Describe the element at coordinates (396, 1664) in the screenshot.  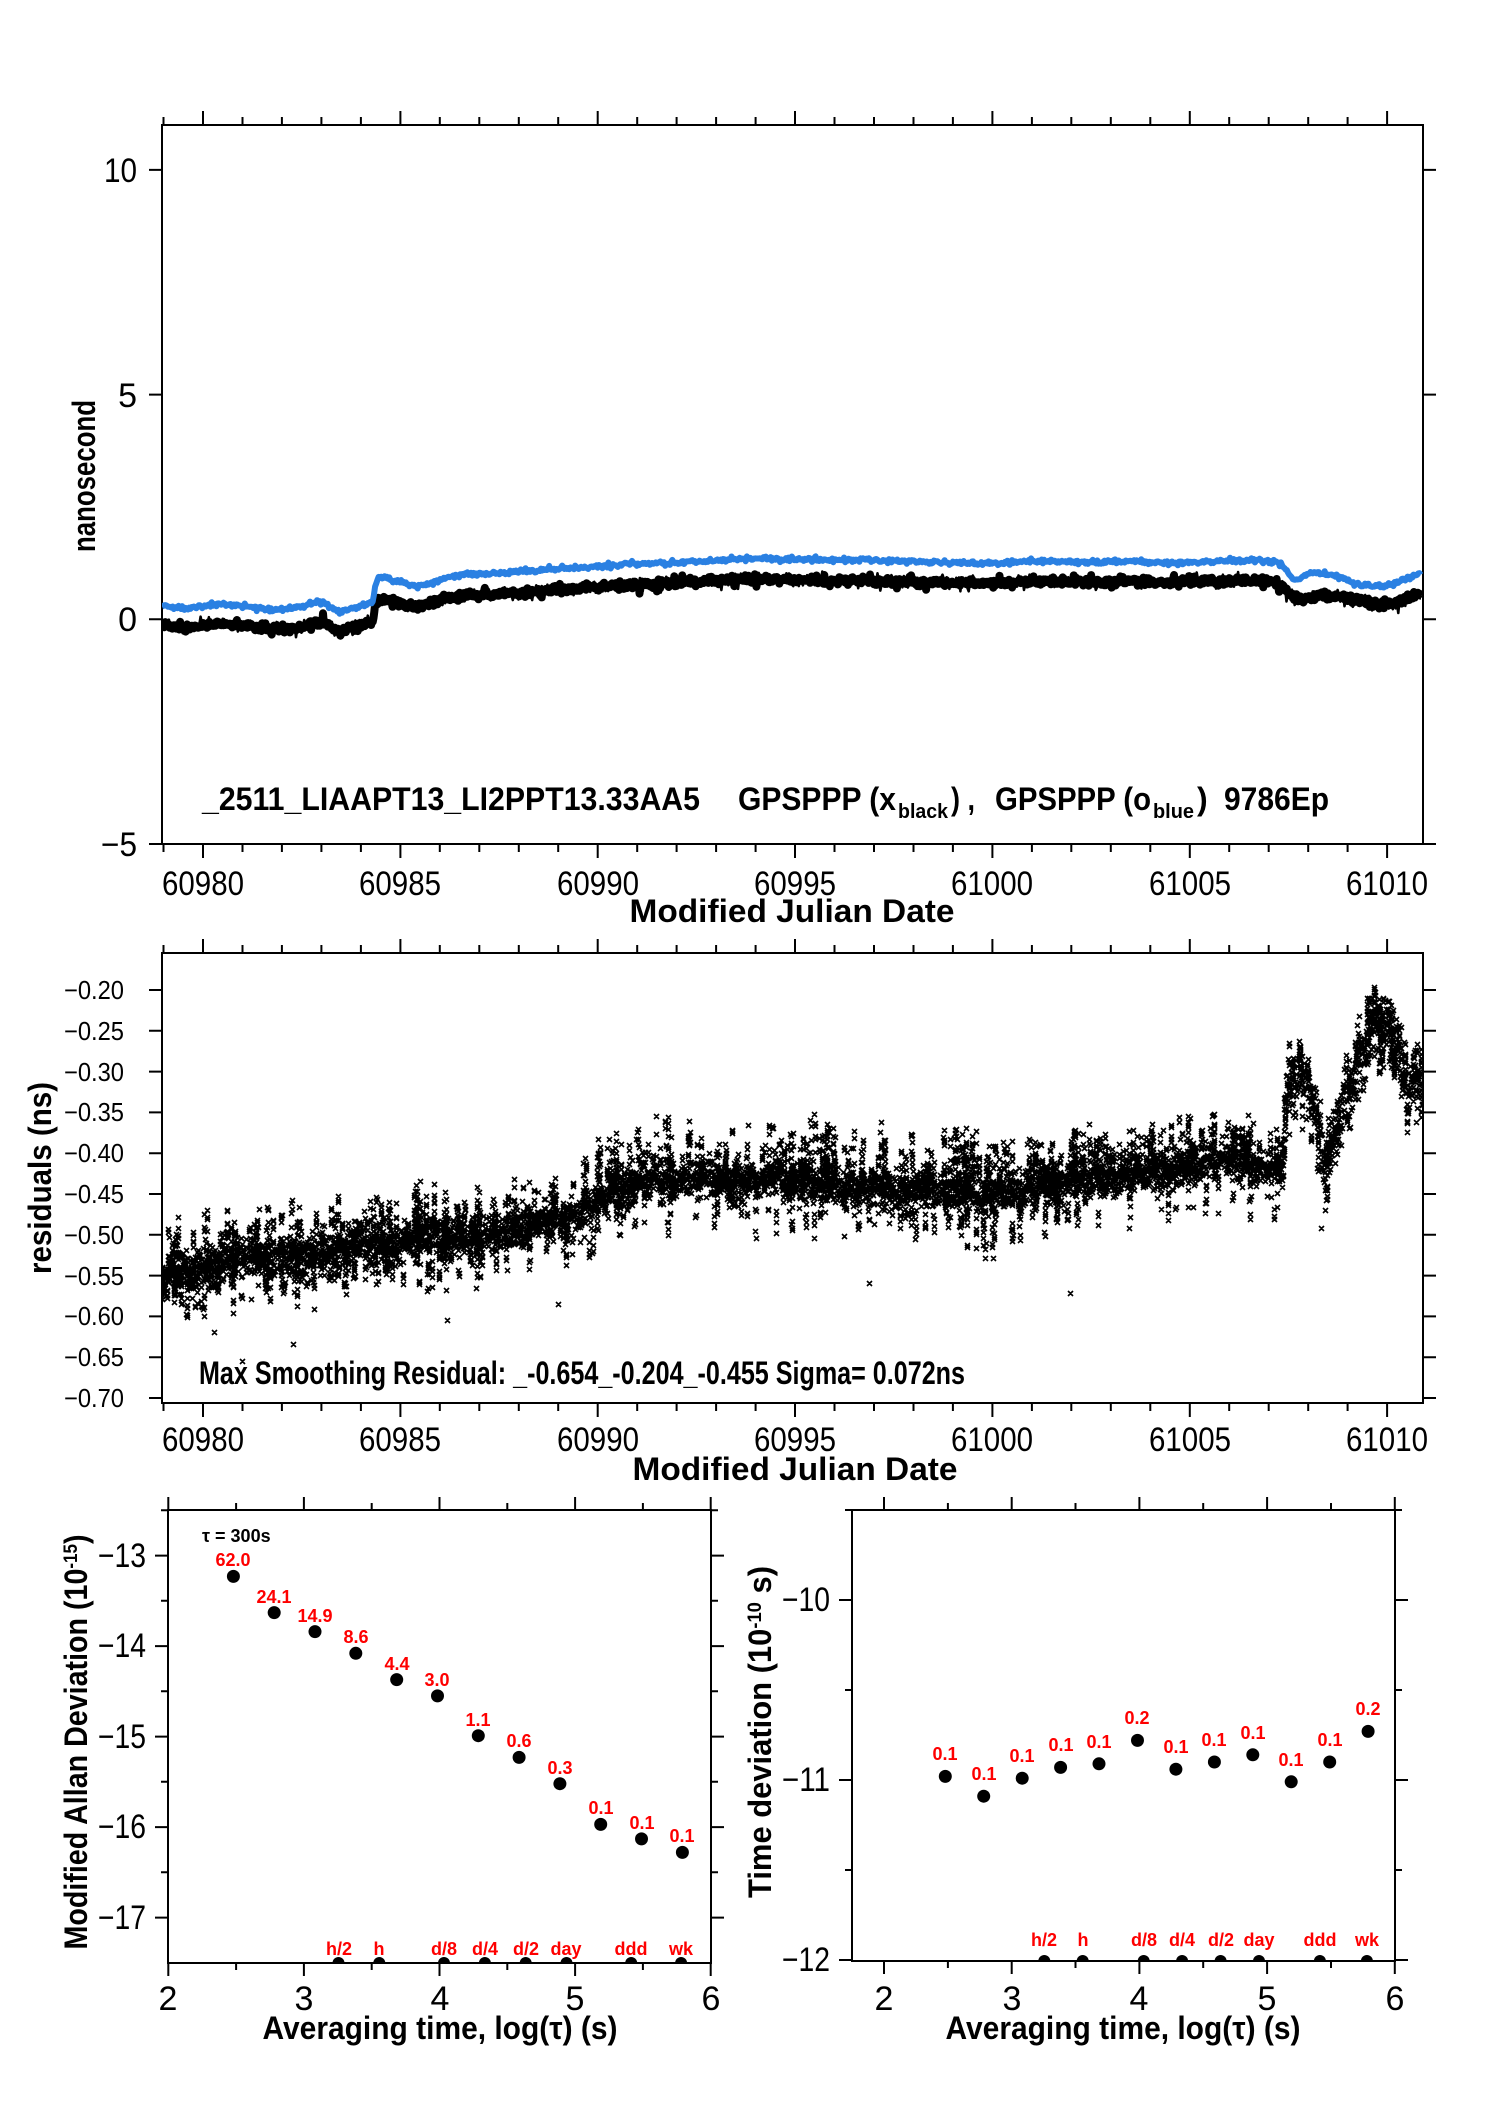
I see `svg-text: 4.4` at that location.